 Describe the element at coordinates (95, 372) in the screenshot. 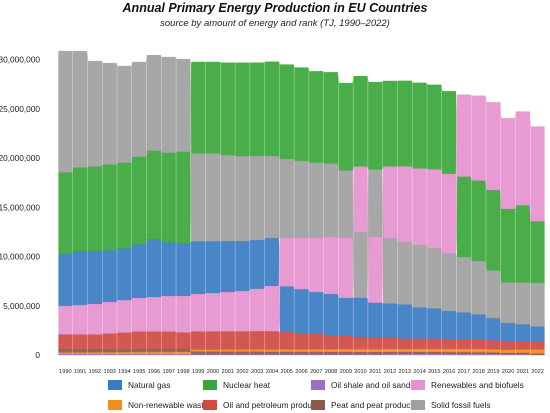

I see `x-tick-label: 1992` at that location.